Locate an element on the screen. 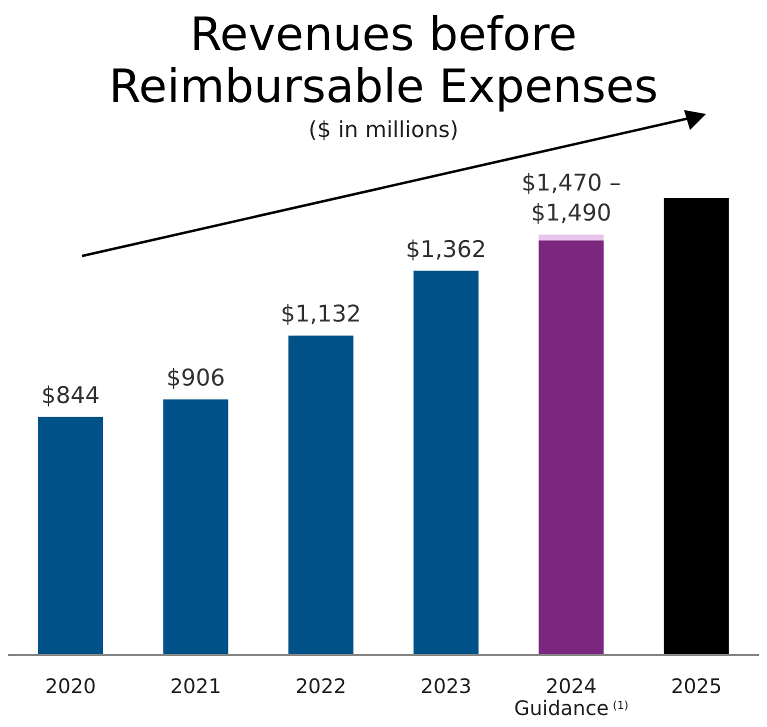 Image resolution: width=767 pixels, height=727 pixels. data-label: $1,470 – $1,490 is located at coordinates (571, 198).